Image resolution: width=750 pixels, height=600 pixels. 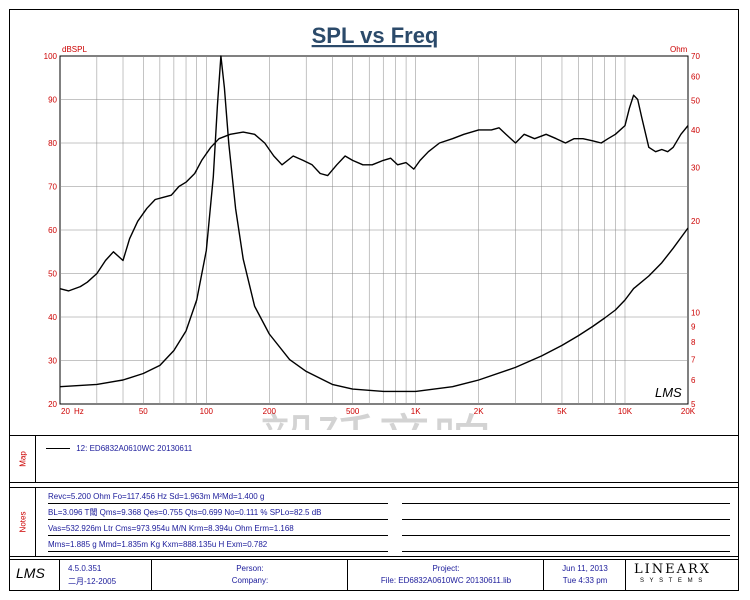 I want to click on company-label: Company:, so click(x=250, y=580).